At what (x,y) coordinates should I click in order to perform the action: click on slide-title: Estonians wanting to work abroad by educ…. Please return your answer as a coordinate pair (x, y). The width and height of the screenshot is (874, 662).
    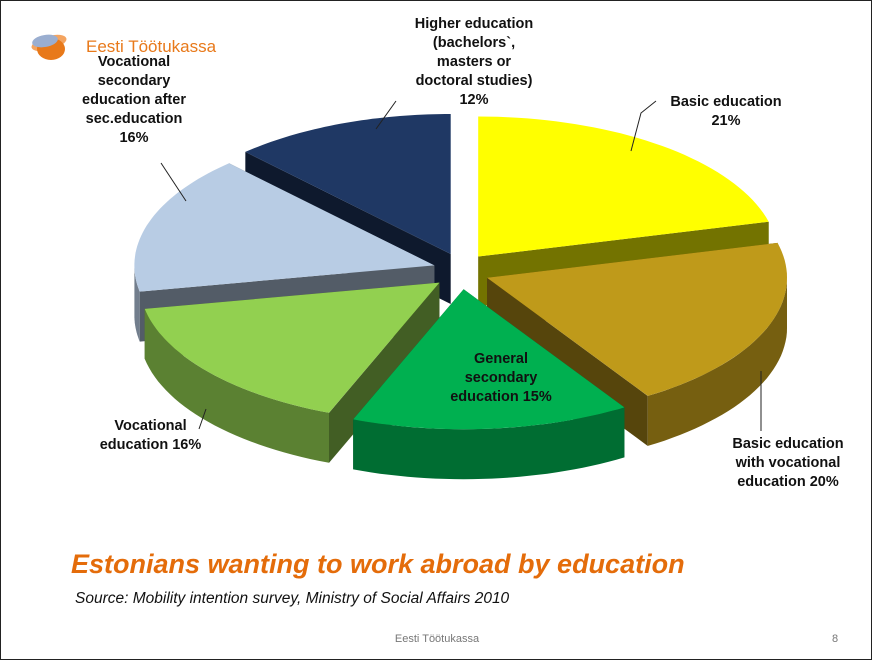
    Looking at the image, I should click on (378, 564).